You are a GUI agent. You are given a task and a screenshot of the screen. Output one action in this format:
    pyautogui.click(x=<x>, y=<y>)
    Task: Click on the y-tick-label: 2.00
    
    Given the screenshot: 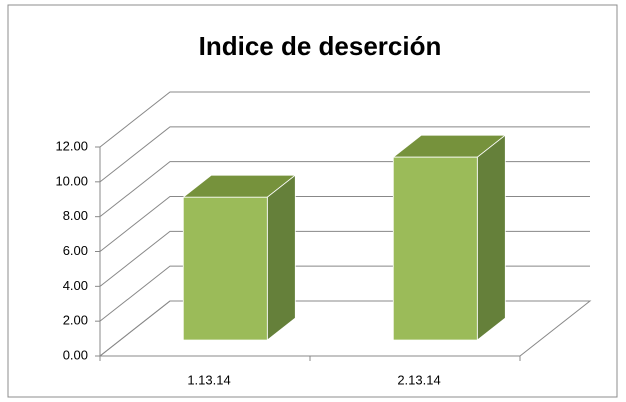 What is the action you would take?
    pyautogui.click(x=75, y=320)
    